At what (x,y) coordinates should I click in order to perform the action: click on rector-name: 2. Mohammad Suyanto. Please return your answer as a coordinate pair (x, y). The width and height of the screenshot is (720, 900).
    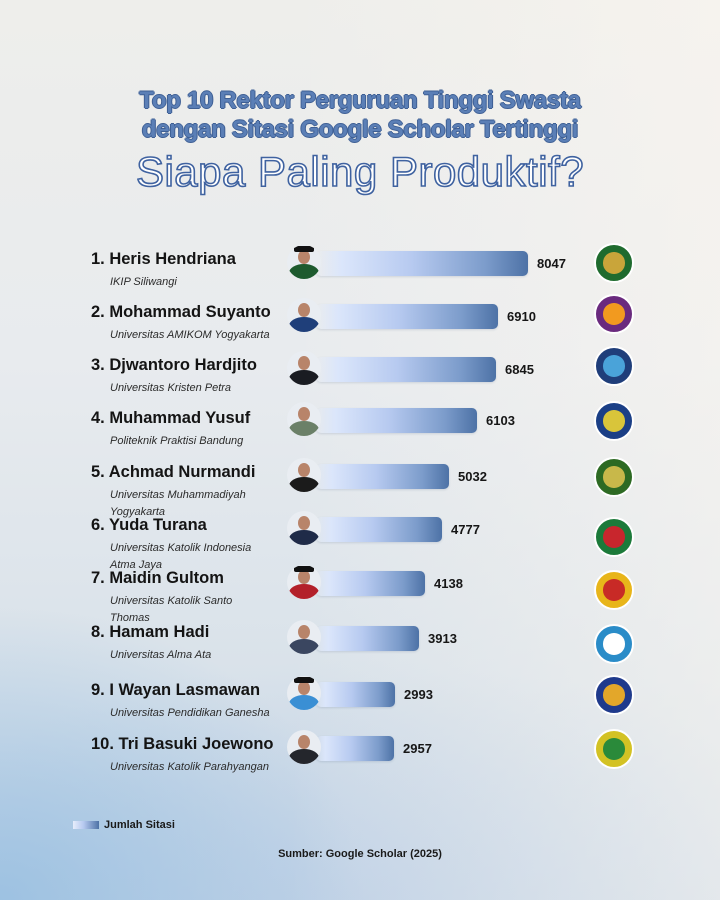
    Looking at the image, I should click on (181, 312).